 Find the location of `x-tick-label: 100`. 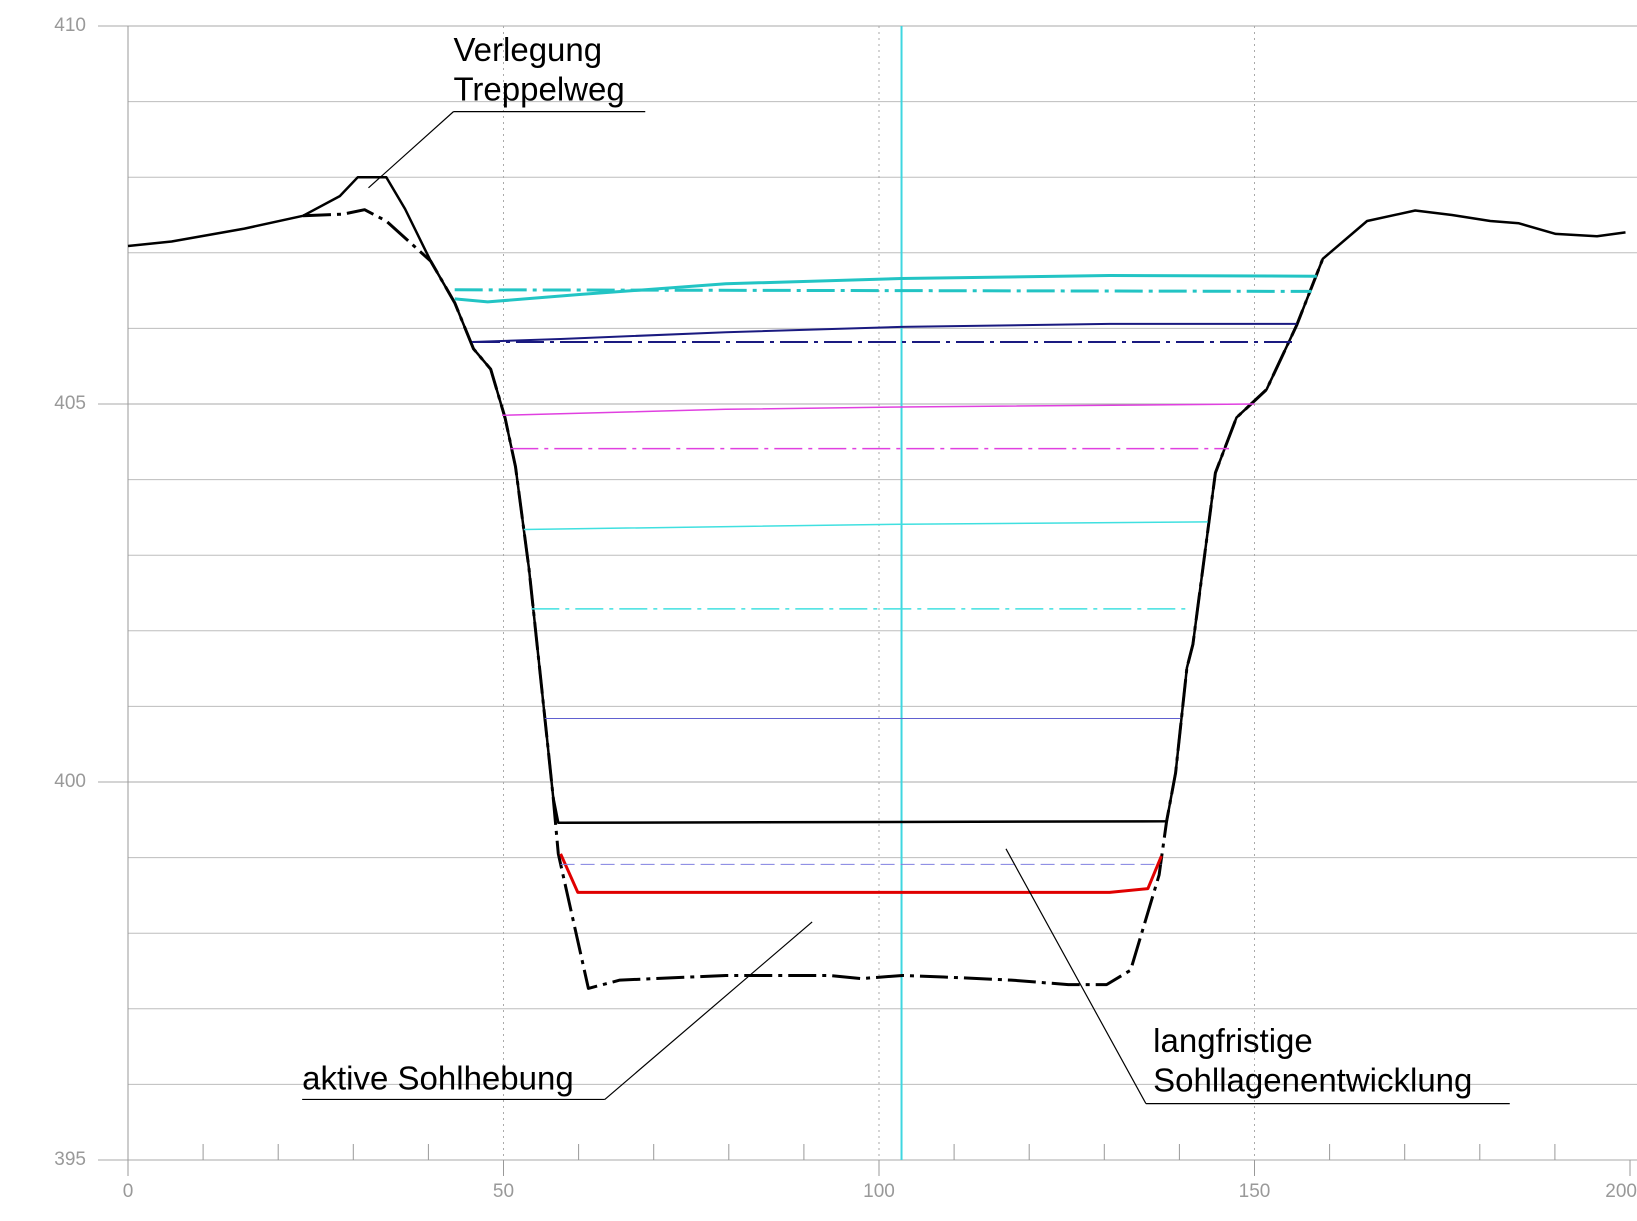

x-tick-label: 100 is located at coordinates (879, 1191).